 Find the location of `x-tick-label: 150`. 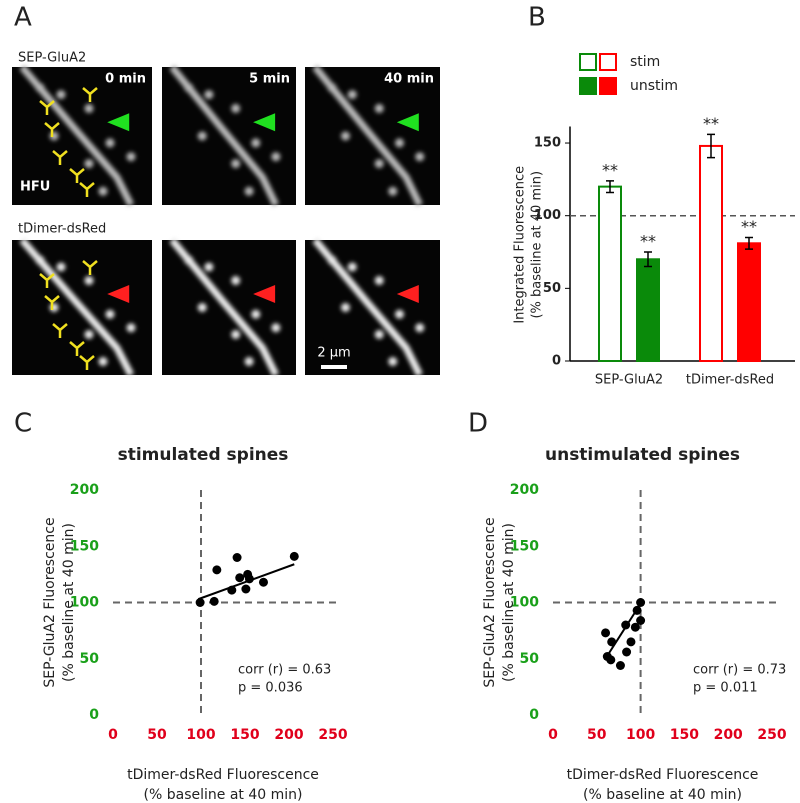

x-tick-label: 150 is located at coordinates (244, 735).